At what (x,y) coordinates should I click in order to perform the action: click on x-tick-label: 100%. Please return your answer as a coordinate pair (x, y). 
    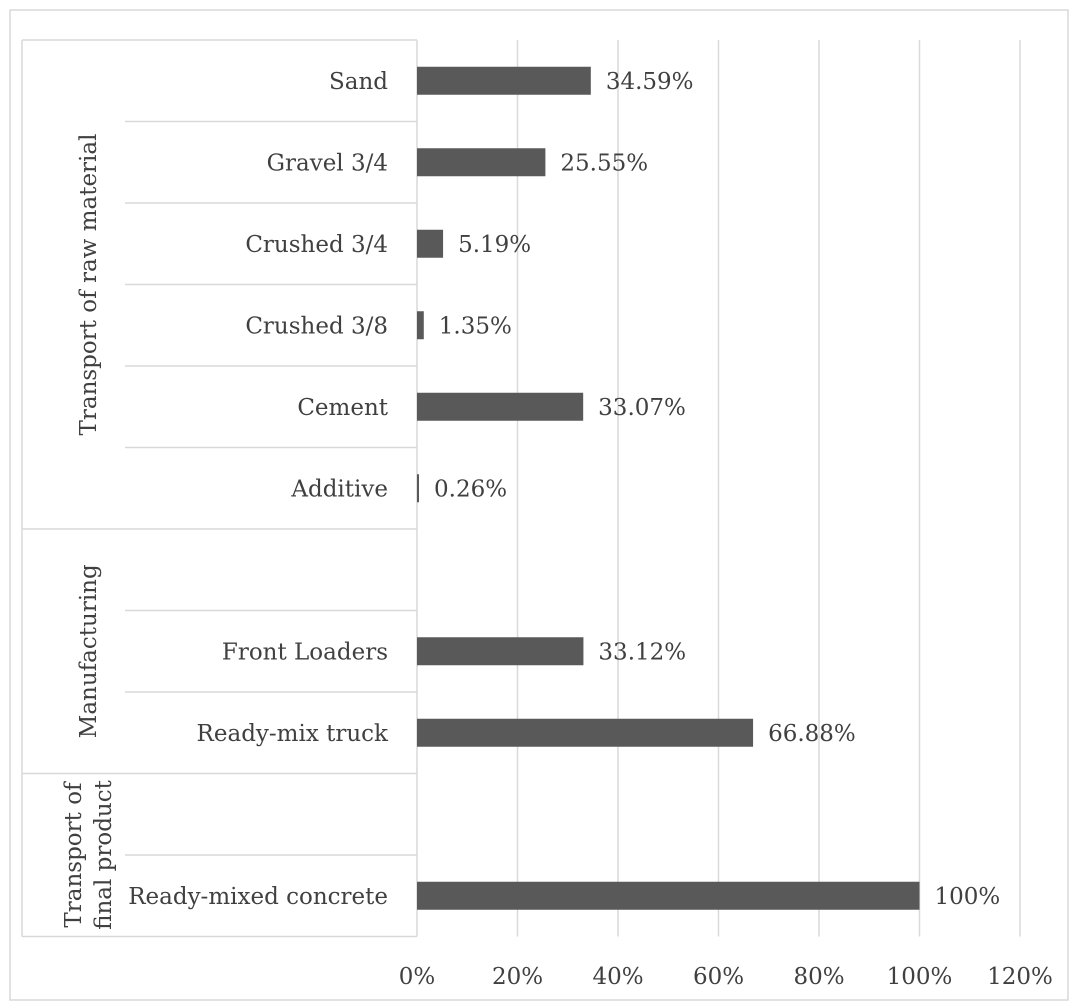
    Looking at the image, I should click on (920, 977).